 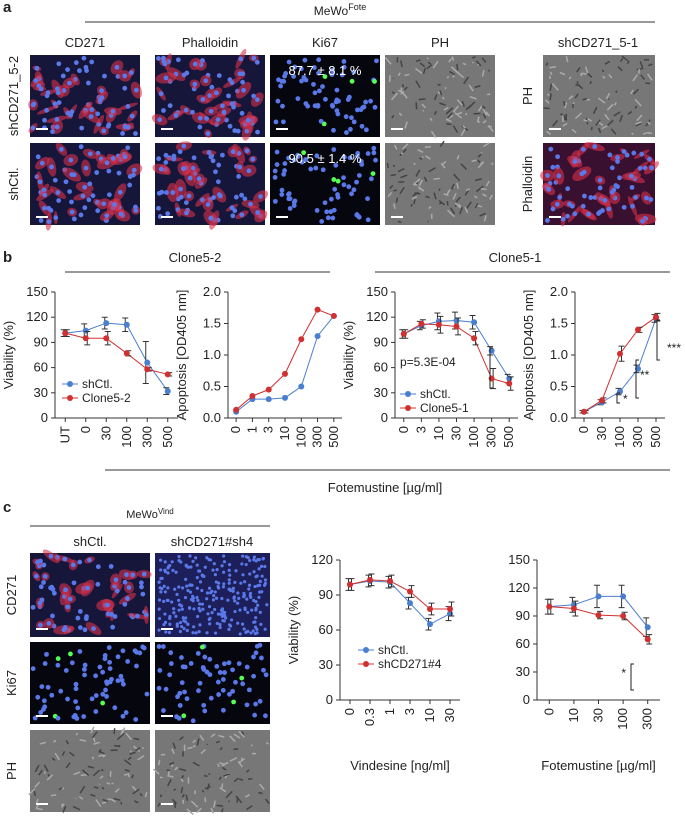 What do you see at coordinates (325, 42) in the screenshot?
I see `column-label: Ki67` at bounding box center [325, 42].